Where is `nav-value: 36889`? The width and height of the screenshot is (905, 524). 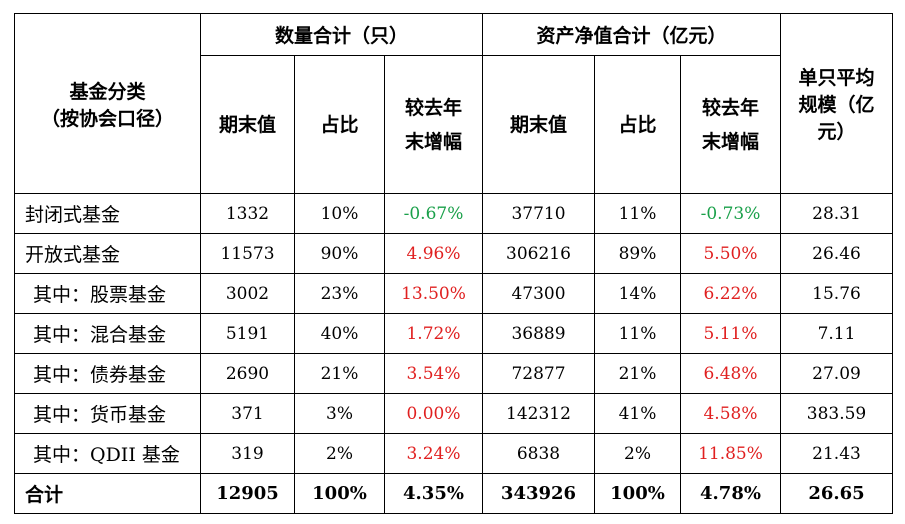 nav-value: 36889 is located at coordinates (538, 333).